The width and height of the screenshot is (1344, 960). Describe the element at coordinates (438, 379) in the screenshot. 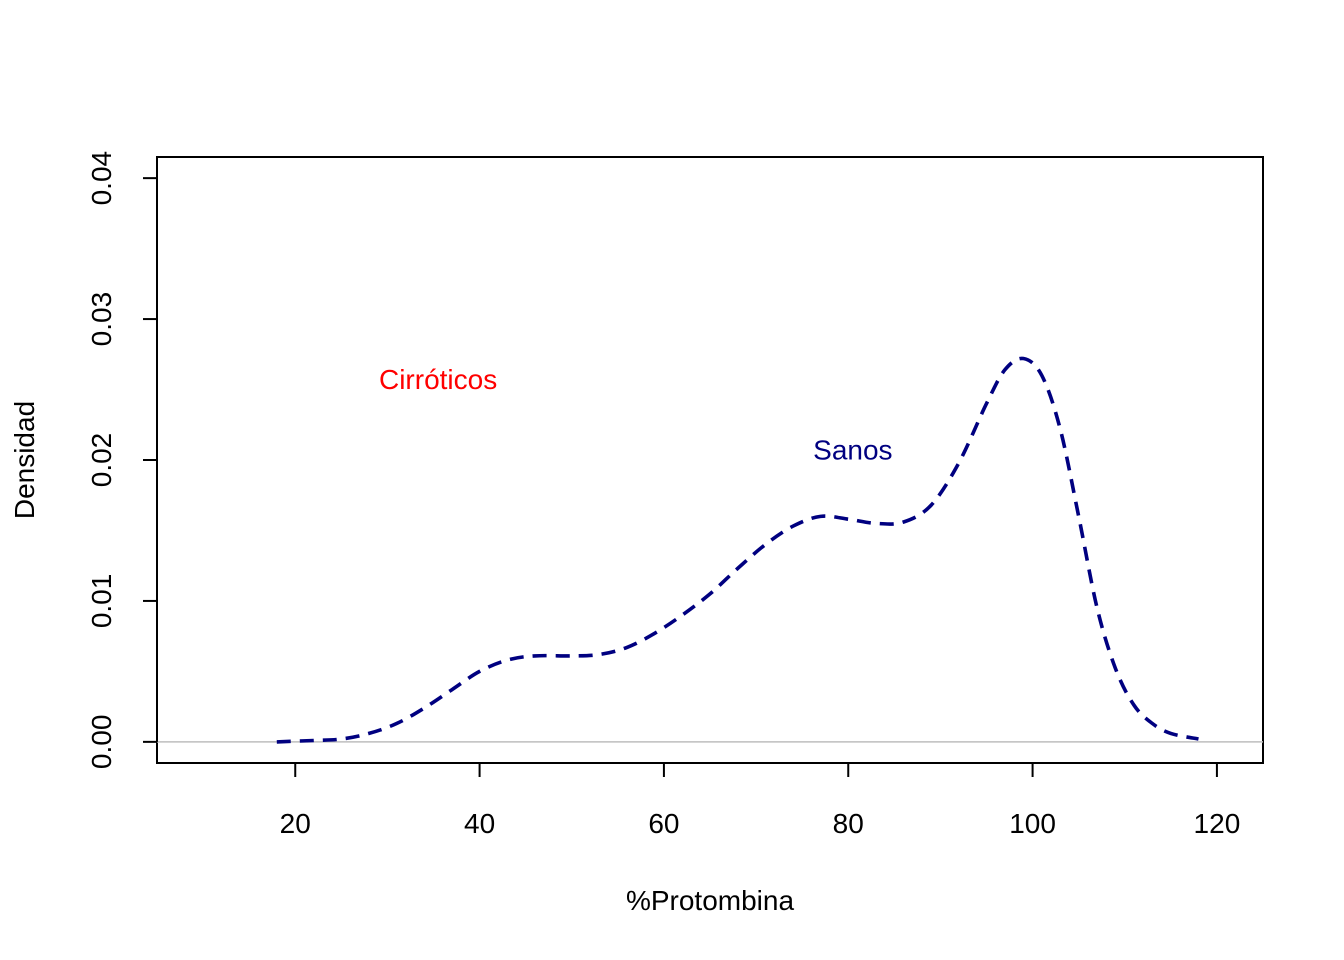

I see `annotation-label: Cirróticos` at that location.